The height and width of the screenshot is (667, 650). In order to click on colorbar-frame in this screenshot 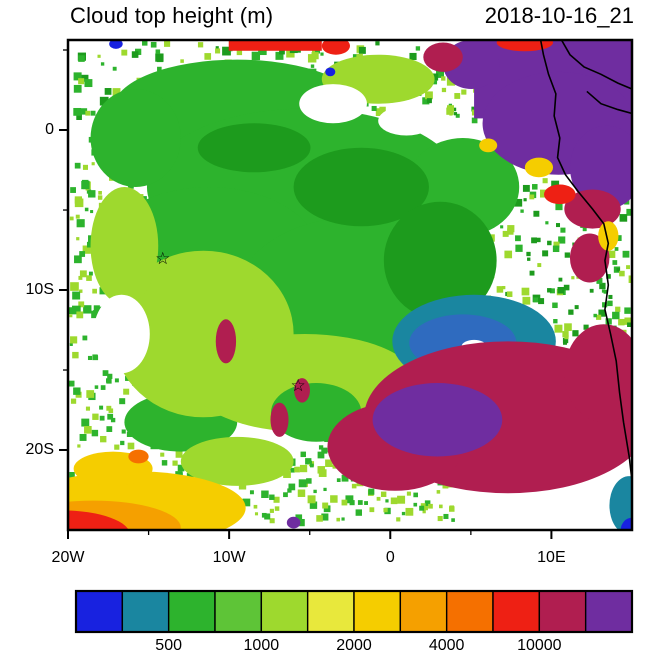, I will do `click(354, 611)`.